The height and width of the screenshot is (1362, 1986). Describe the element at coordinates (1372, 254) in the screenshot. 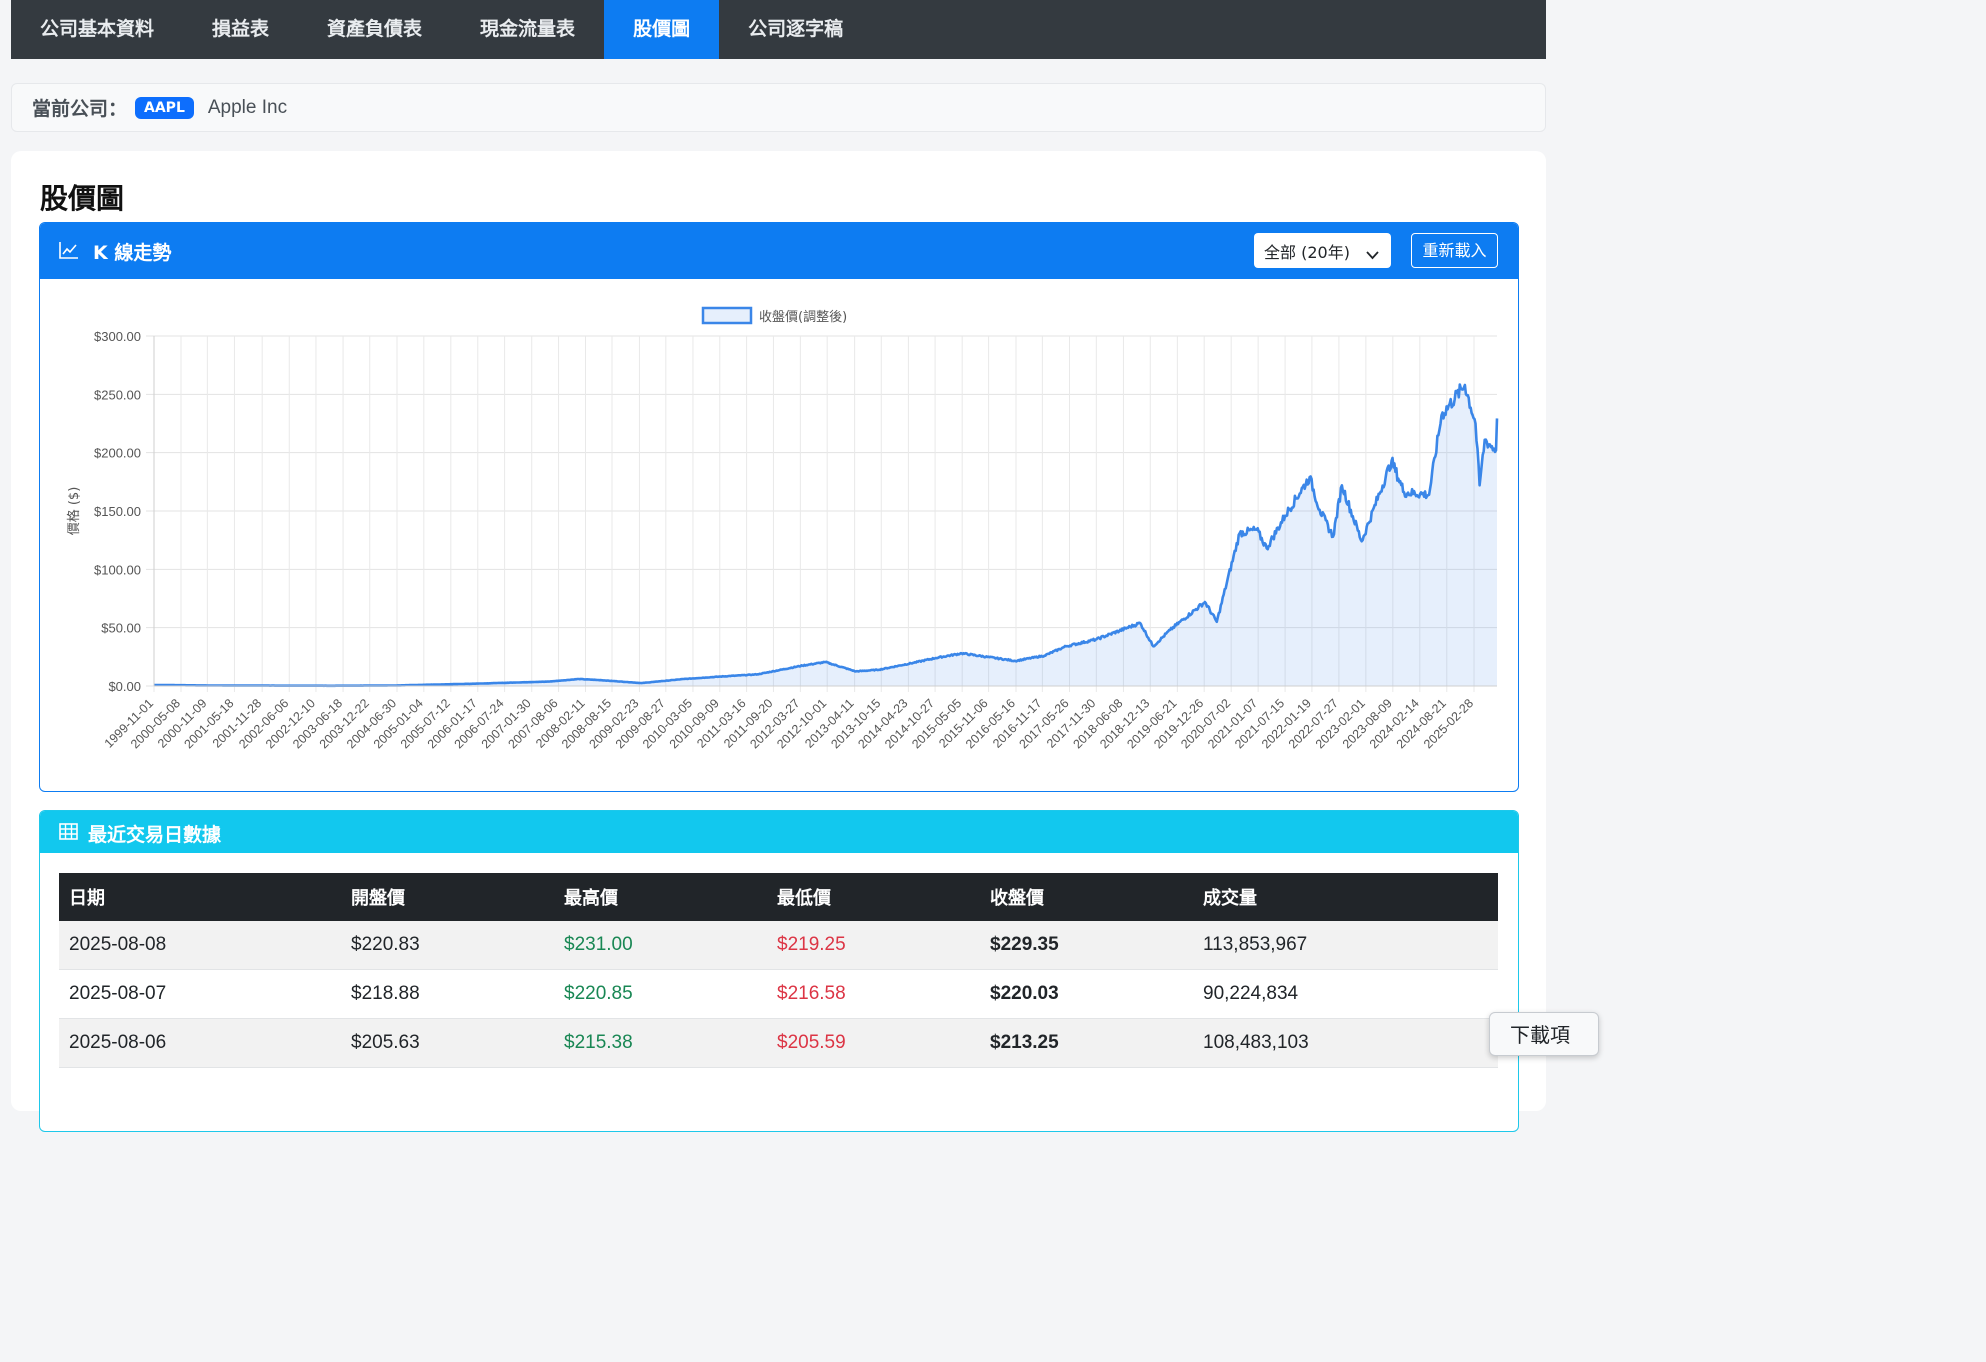

I see `chevron-down-icon` at that location.